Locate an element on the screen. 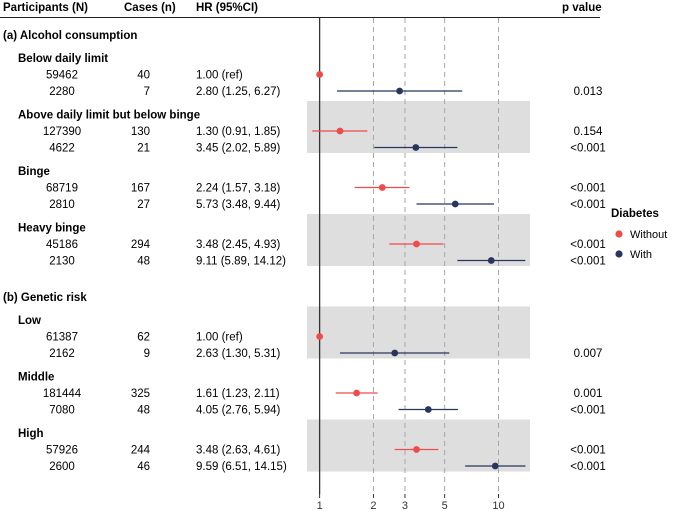 The width and height of the screenshot is (685, 511). legend-title: Diabetes is located at coordinates (635, 214).